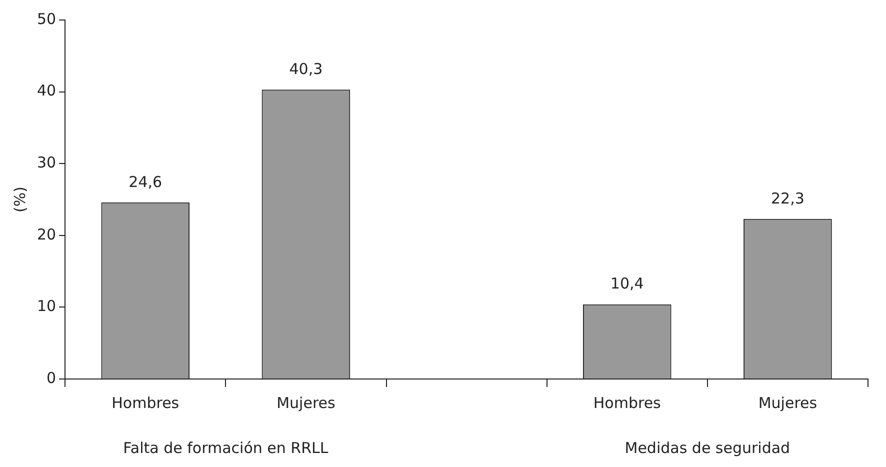  Describe the element at coordinates (226, 448) in the screenshot. I see `text: Falta de formación en RRLL` at that location.